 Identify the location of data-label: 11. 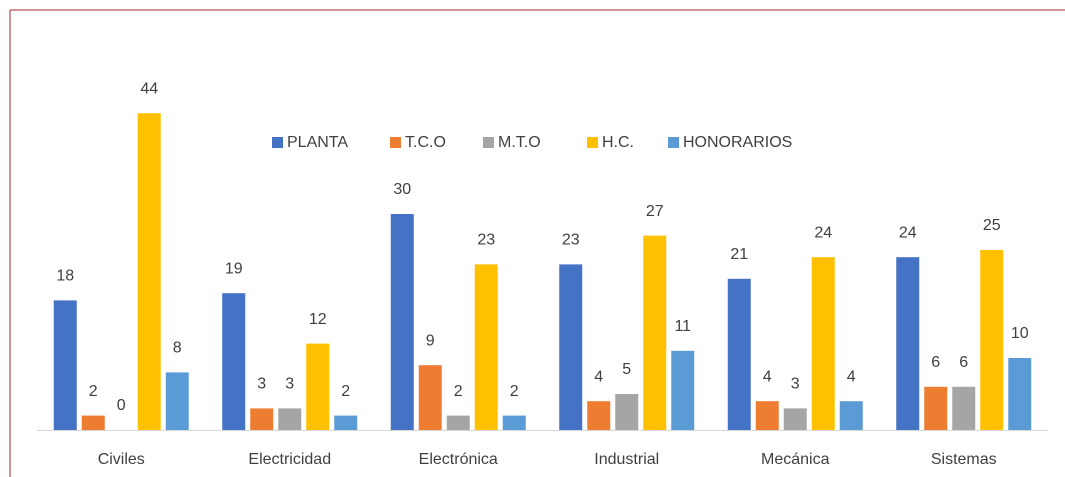
(682, 326).